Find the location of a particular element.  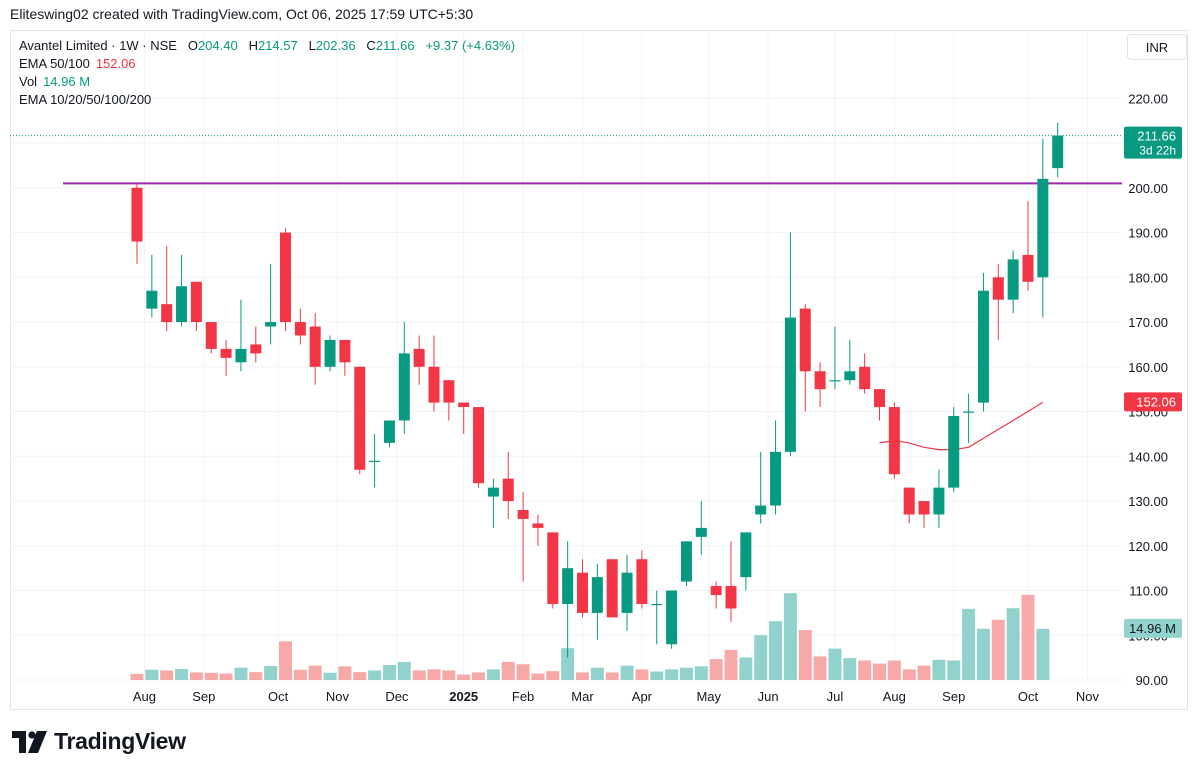

time-tick-label: 2025 is located at coordinates (463, 696).